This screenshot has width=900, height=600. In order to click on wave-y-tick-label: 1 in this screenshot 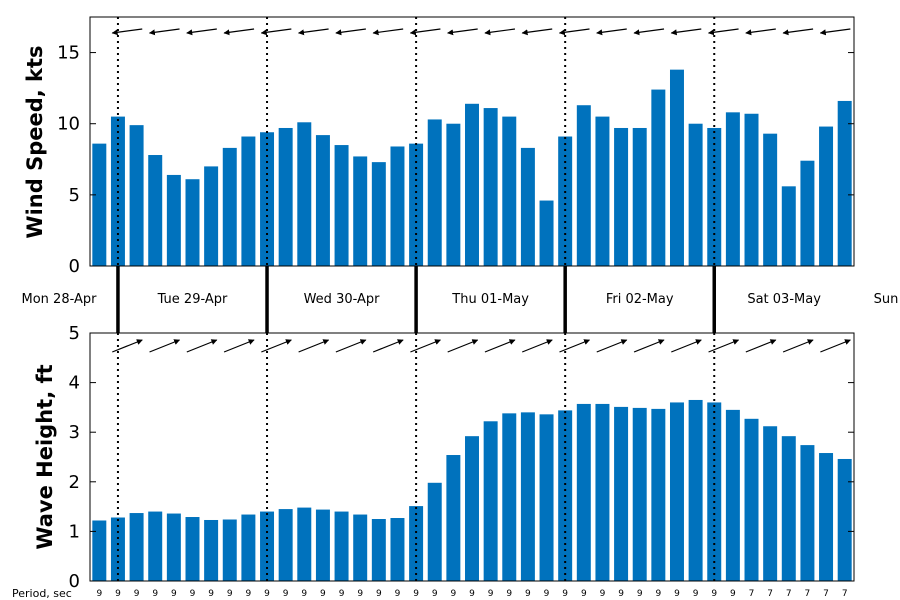, I will do `click(74, 531)`.